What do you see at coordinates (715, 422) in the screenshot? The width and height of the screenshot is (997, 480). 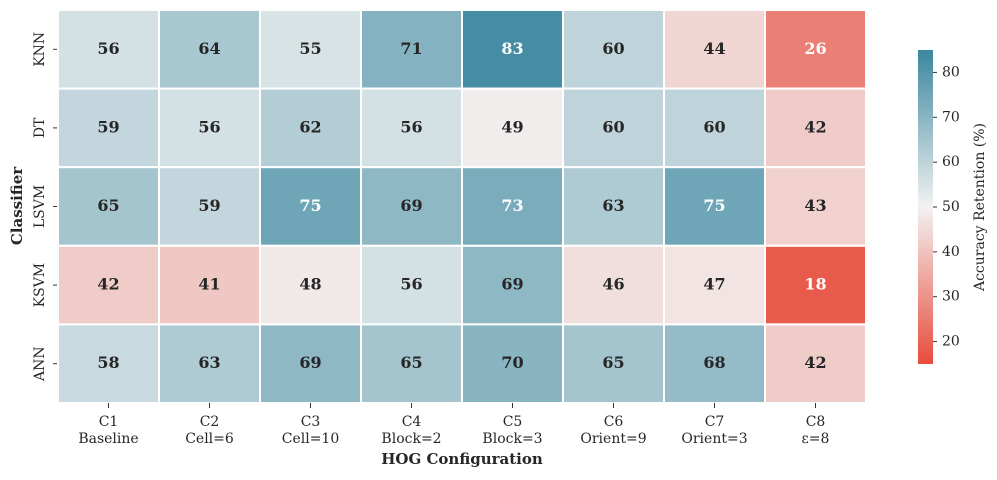 I see `x-tick-label: C7` at bounding box center [715, 422].